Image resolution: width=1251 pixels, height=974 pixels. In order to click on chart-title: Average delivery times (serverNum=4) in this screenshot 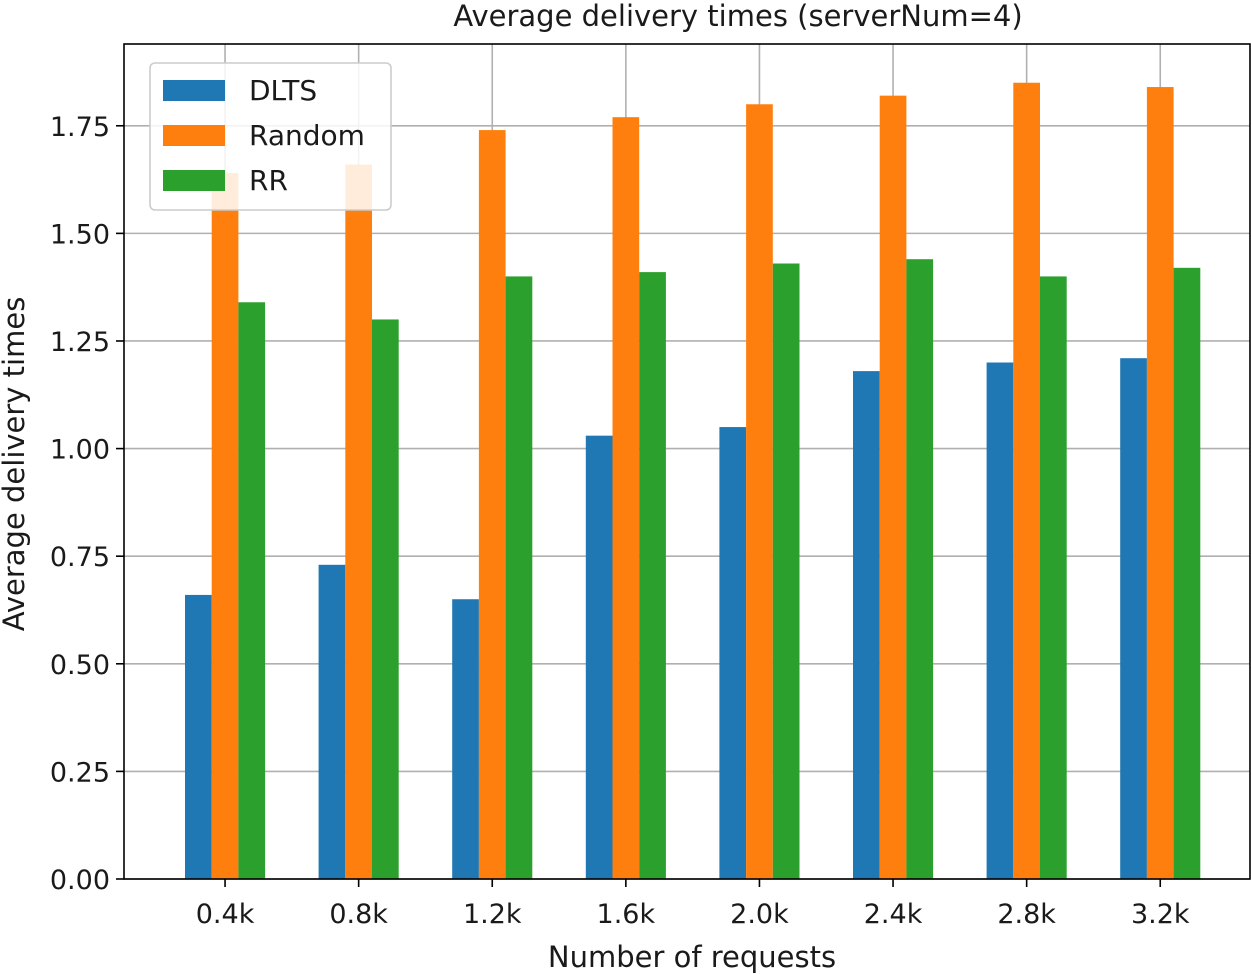, I will do `click(737, 16)`.